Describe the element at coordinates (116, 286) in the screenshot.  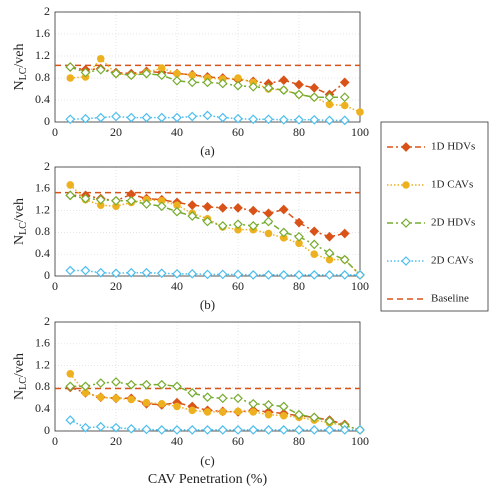
I see `x-tick-label: 20` at that location.